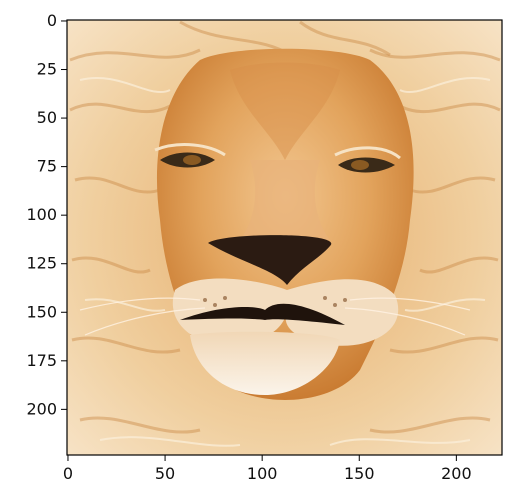 The width and height of the screenshot is (515, 503). Describe the element at coordinates (165, 473) in the screenshot. I see `x-tick-label: 50` at that location.